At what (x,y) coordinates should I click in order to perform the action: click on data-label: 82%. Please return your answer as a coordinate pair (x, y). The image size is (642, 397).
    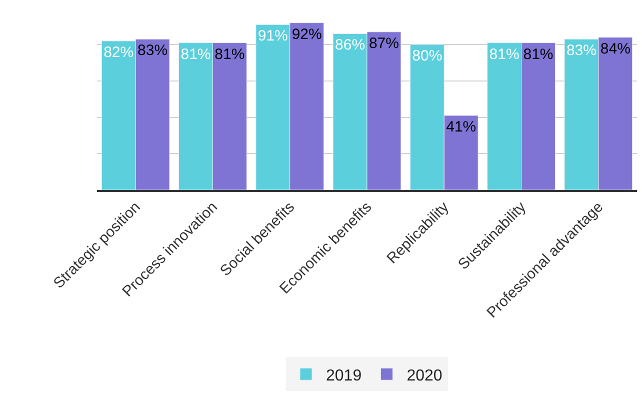
    Looking at the image, I should click on (119, 52).